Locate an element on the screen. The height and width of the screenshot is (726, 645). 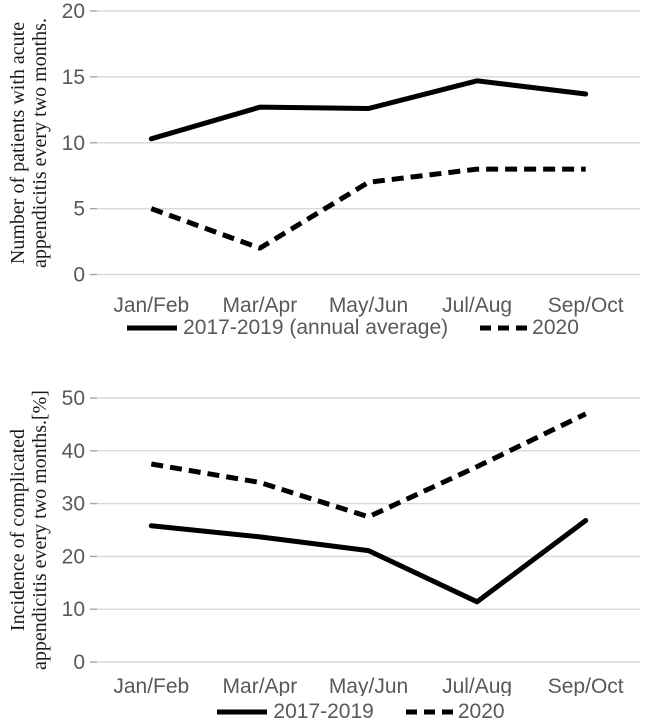
incidence-chart-legend: 2017-2019 2020 is located at coordinates (341, 712).